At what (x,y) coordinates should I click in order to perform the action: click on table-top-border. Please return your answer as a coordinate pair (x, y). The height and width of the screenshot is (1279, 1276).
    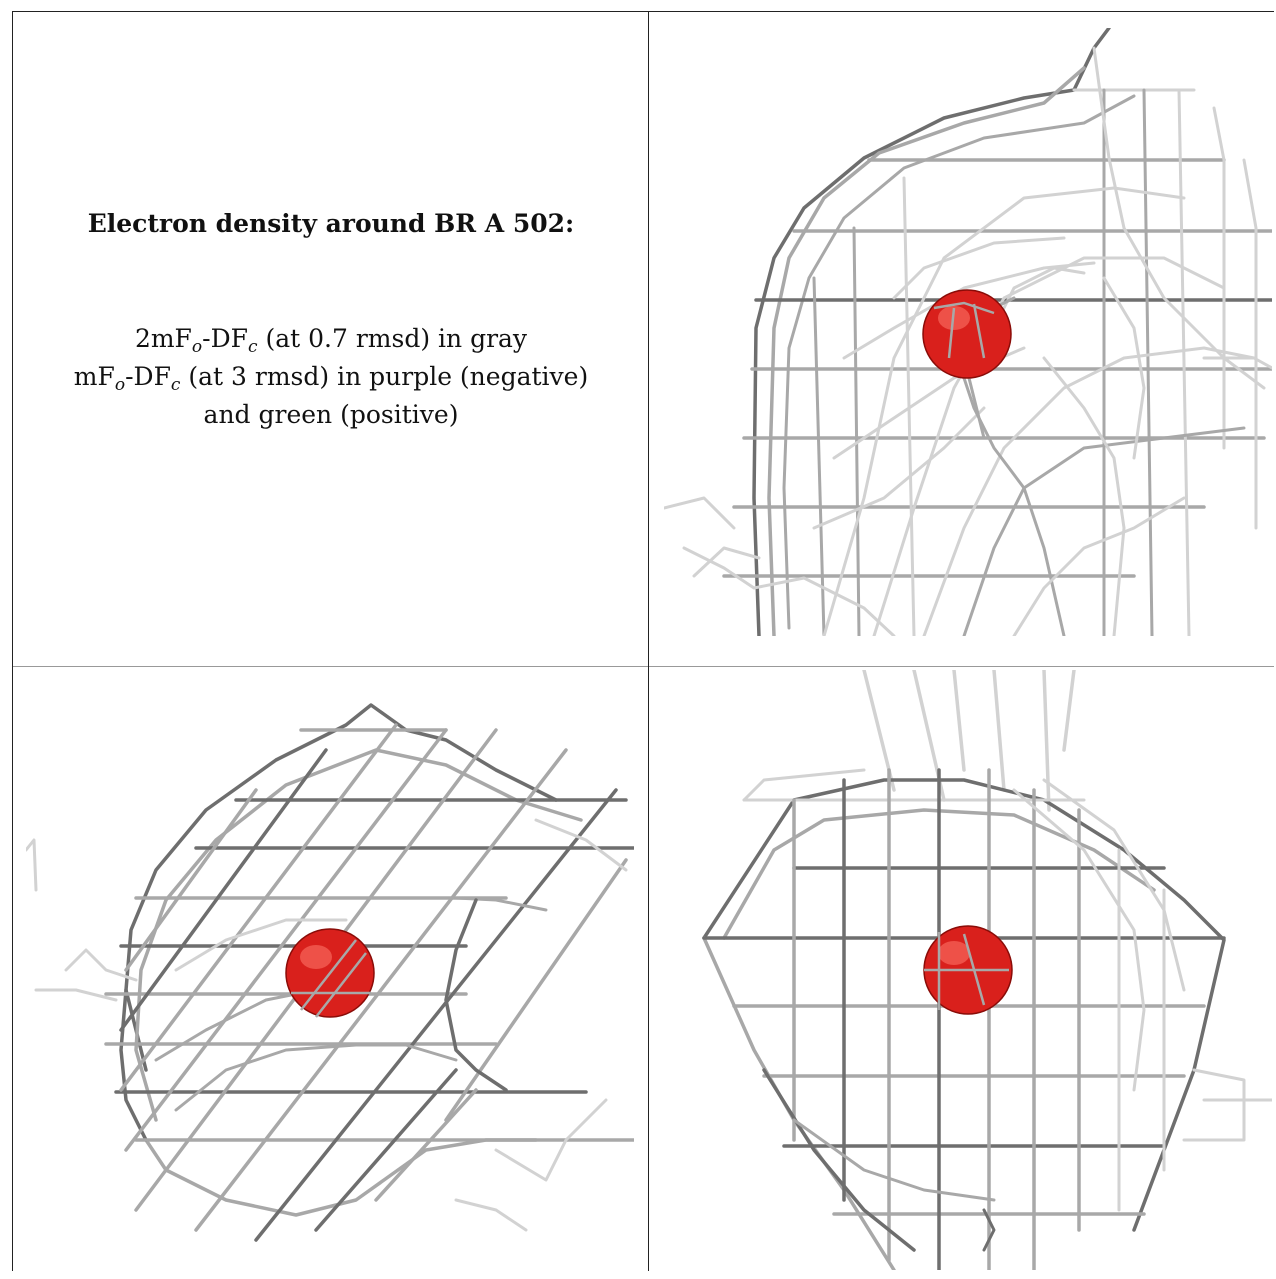
    Looking at the image, I should click on (643, 11).